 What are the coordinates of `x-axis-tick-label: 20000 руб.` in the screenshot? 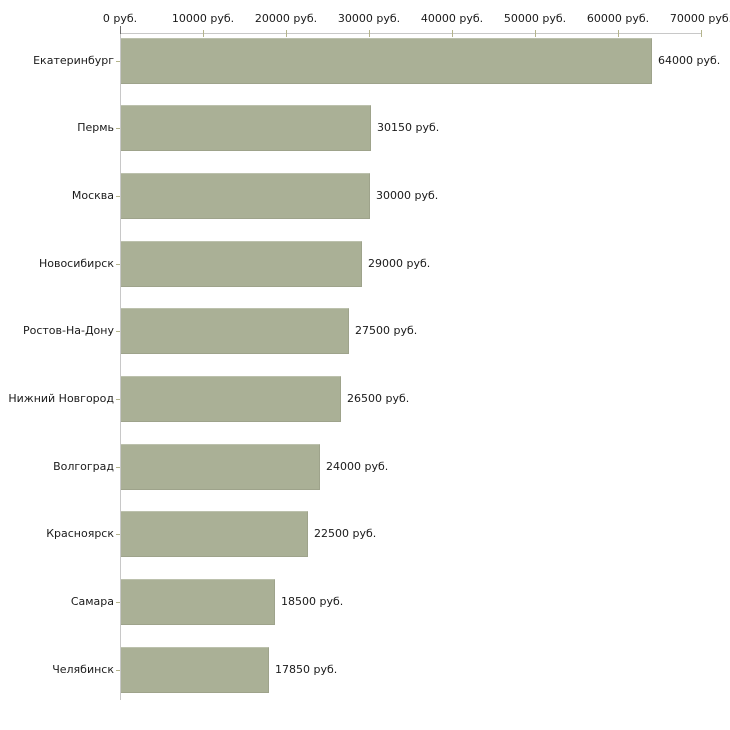 It's located at (286, 18).